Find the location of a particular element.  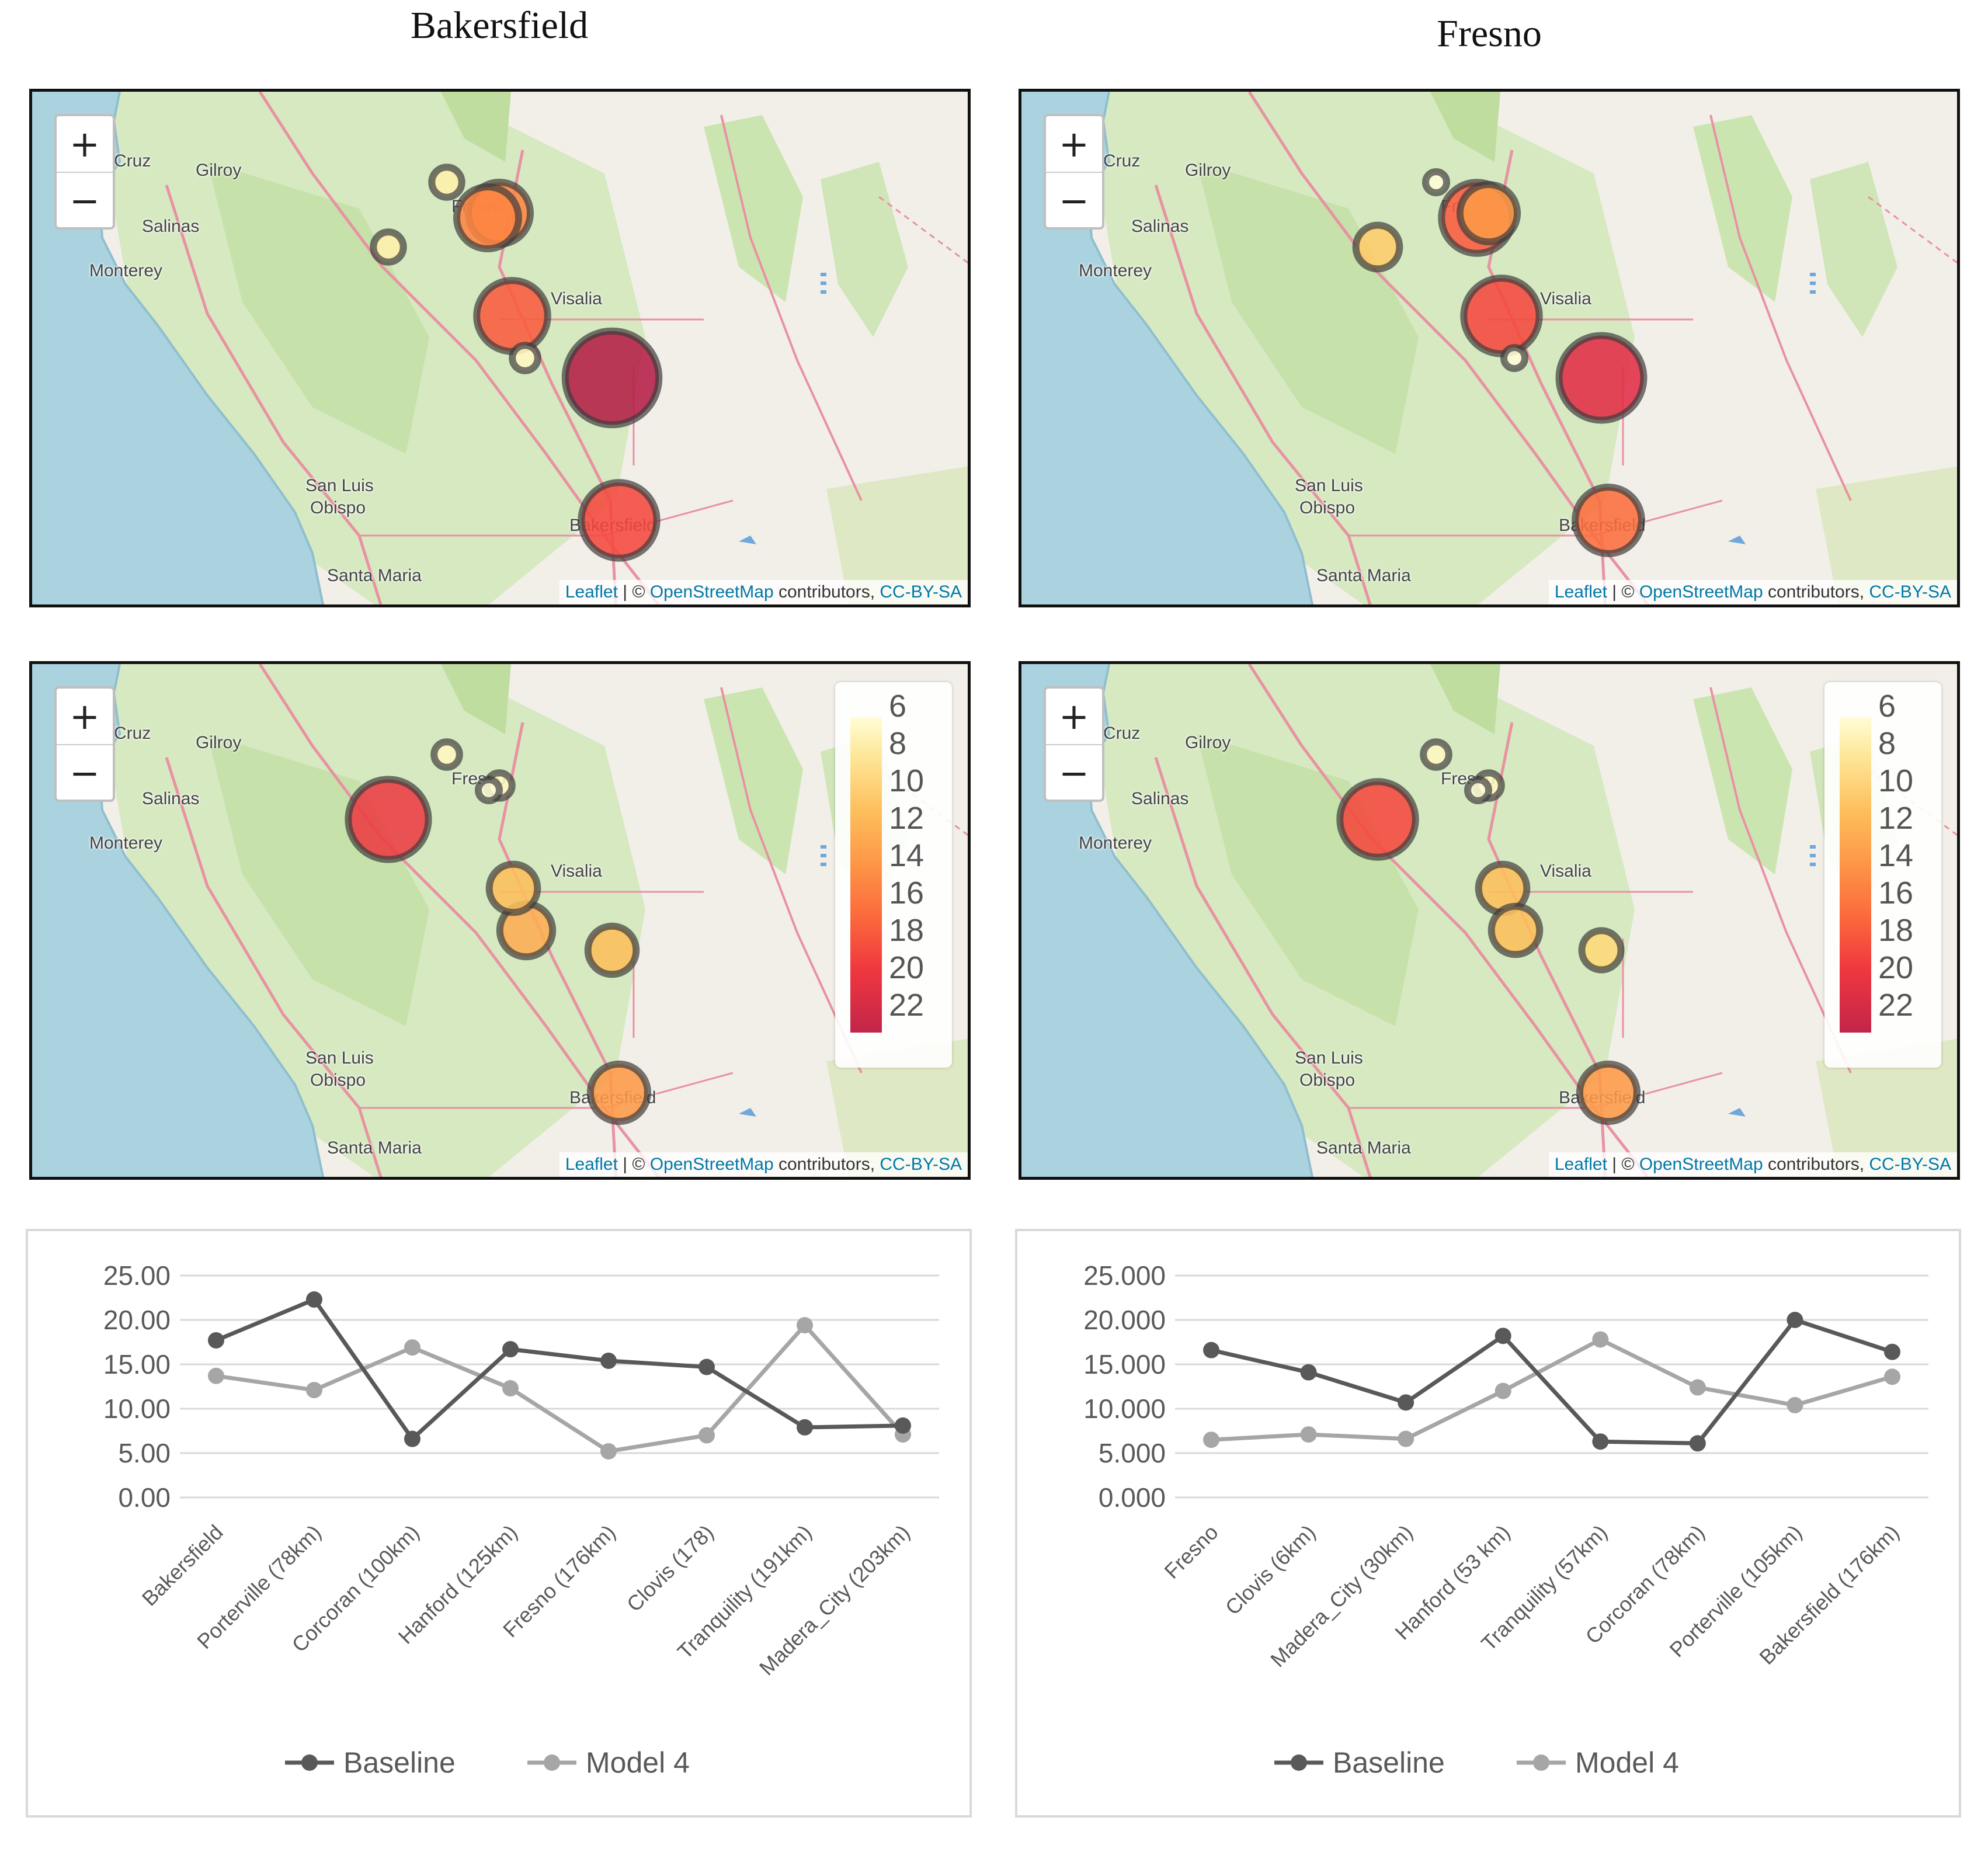

place-label: Monterey is located at coordinates (126, 843).